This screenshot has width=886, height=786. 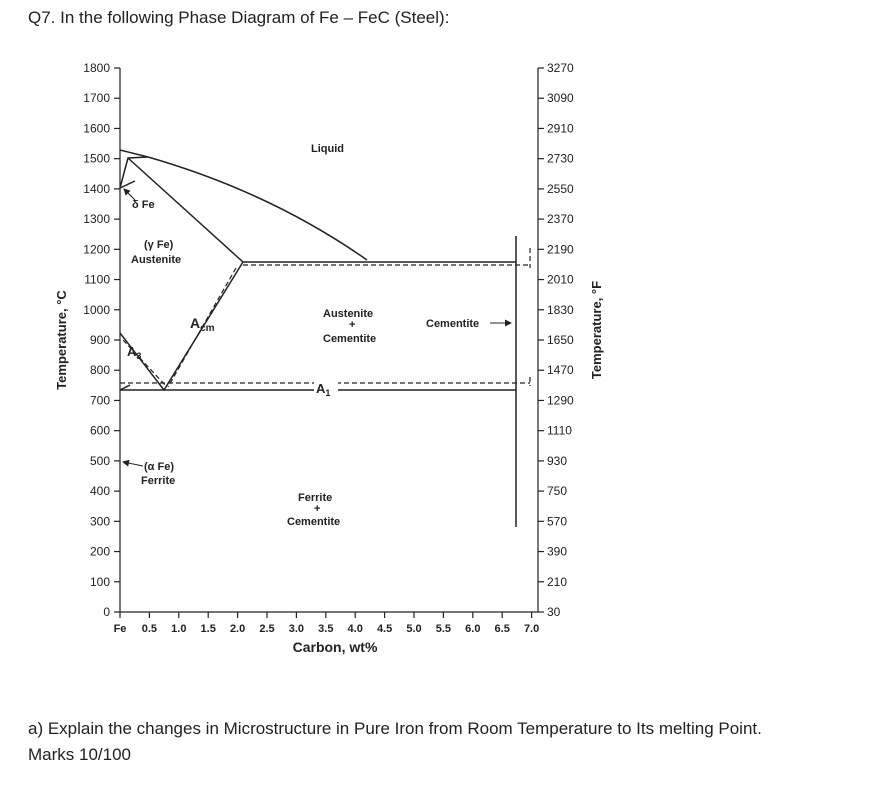 I want to click on bottom-tick-label: 1.5, so click(x=208, y=629).